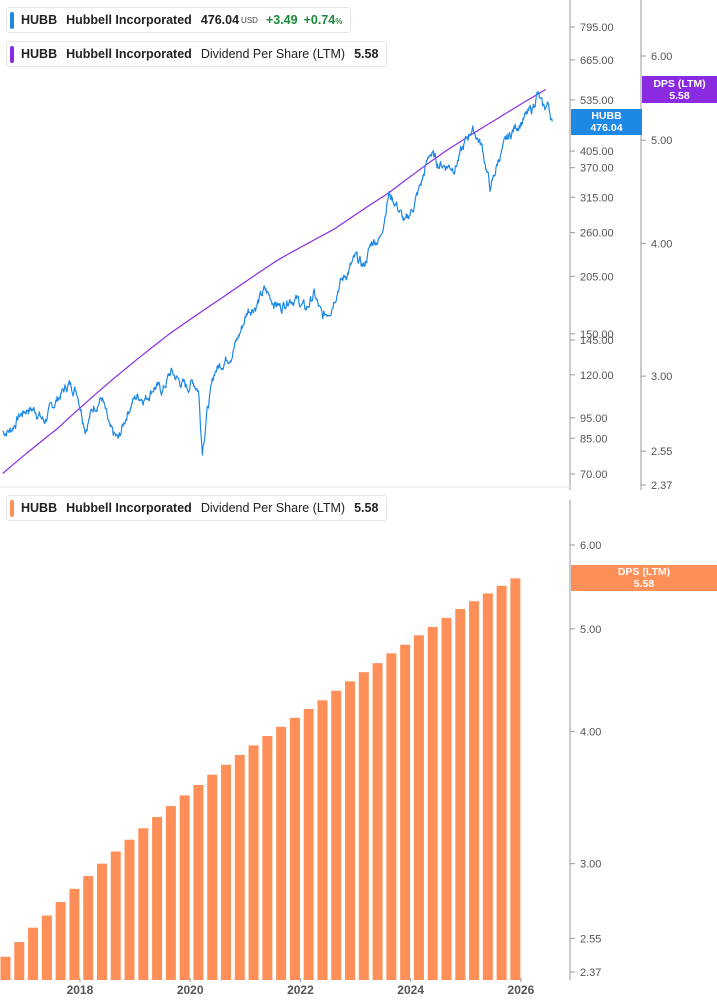 This screenshot has width=717, height=1005. Describe the element at coordinates (281, 20) in the screenshot. I see `price-change: +3.49` at that location.